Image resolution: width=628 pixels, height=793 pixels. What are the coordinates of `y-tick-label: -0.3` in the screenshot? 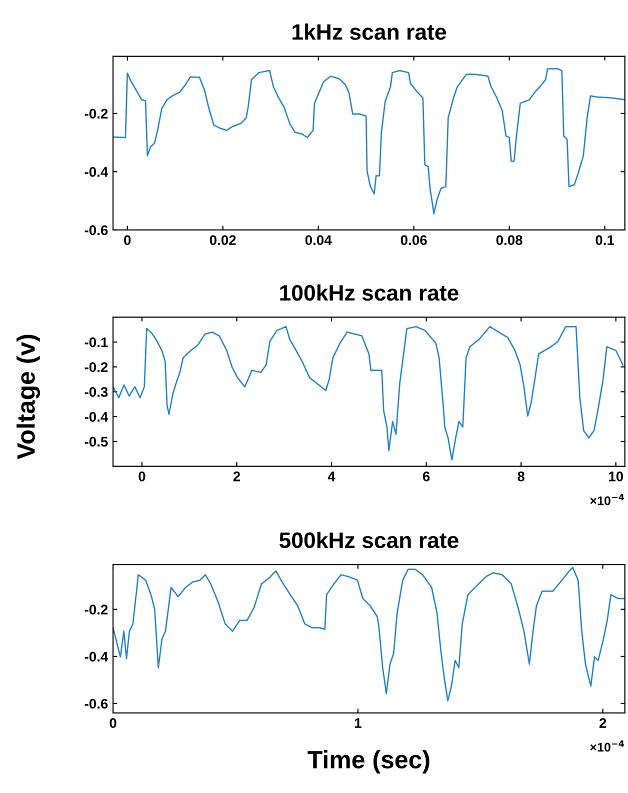 It's located at (96, 392).